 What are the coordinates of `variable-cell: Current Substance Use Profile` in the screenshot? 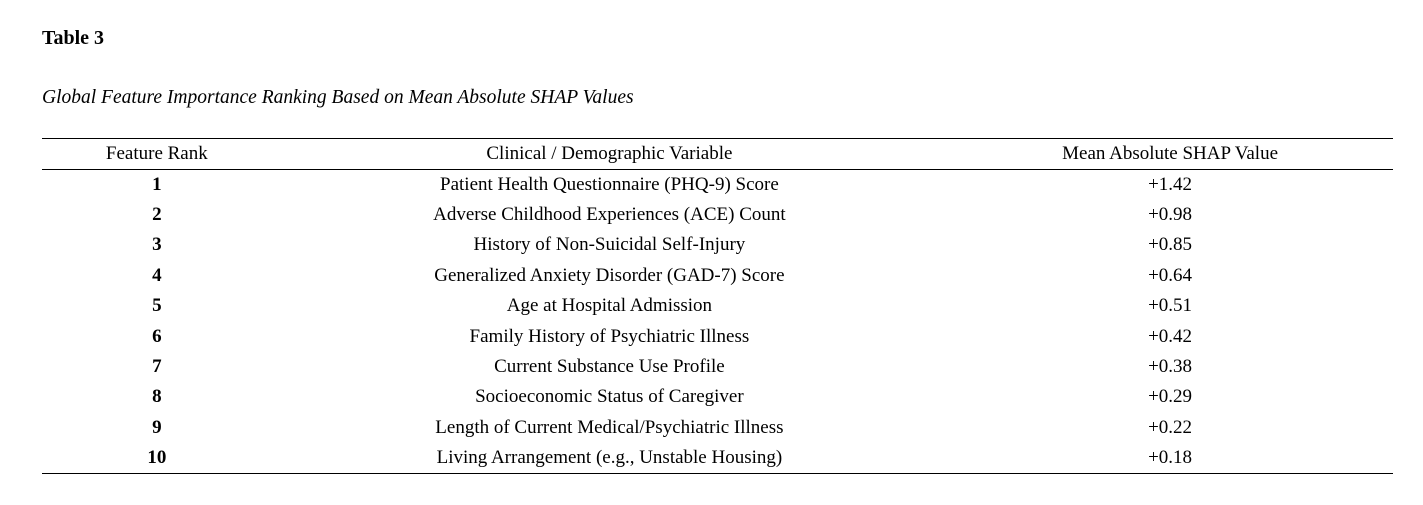 It's located at (609, 367).